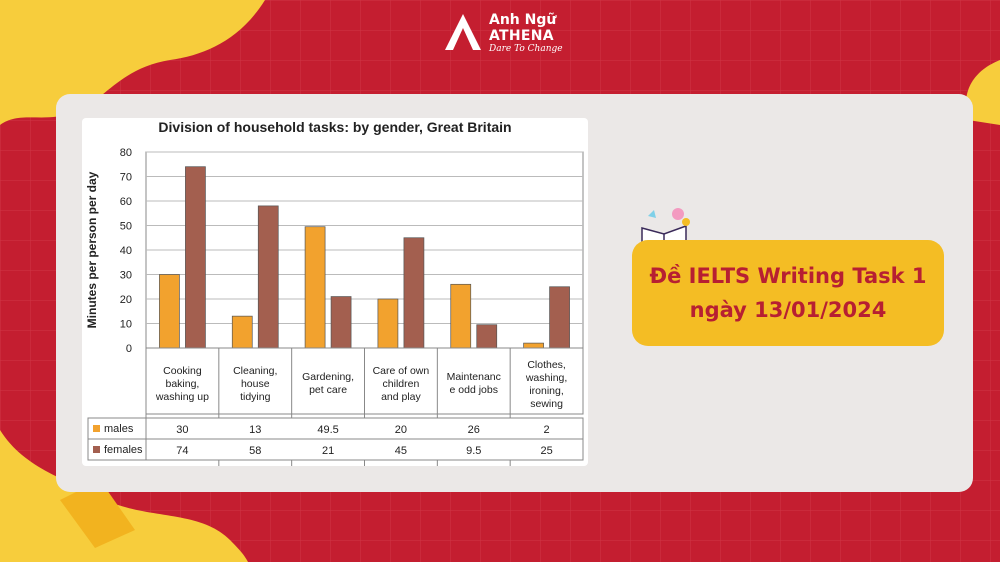  I want to click on category-label: Gardening, pet care, so click(328, 383).